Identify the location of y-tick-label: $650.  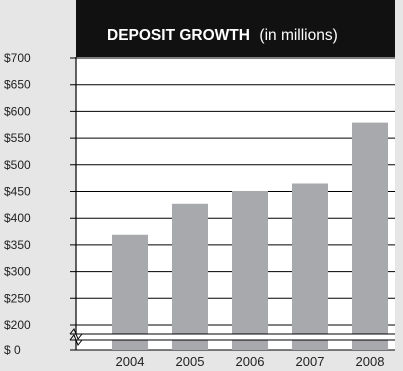
(17, 85).